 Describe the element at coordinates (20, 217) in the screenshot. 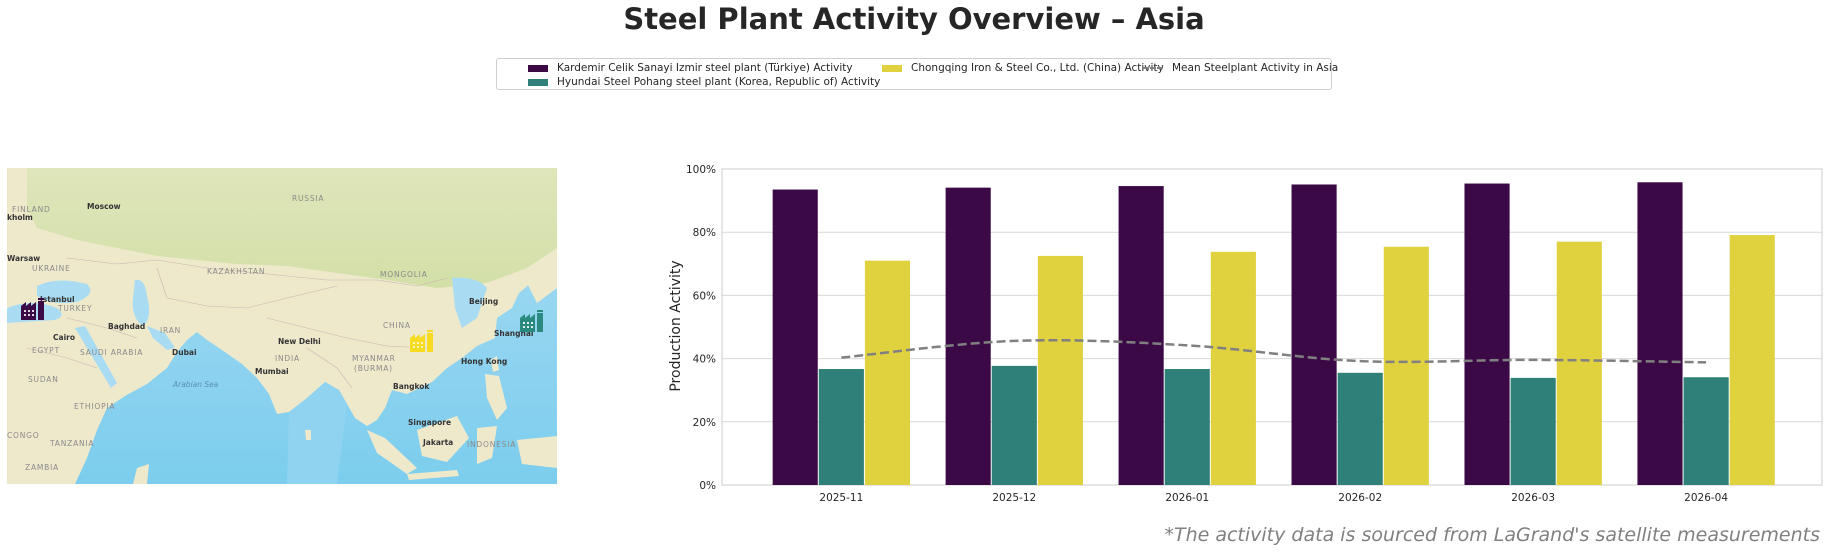

I see `city-label: kholm` at that location.